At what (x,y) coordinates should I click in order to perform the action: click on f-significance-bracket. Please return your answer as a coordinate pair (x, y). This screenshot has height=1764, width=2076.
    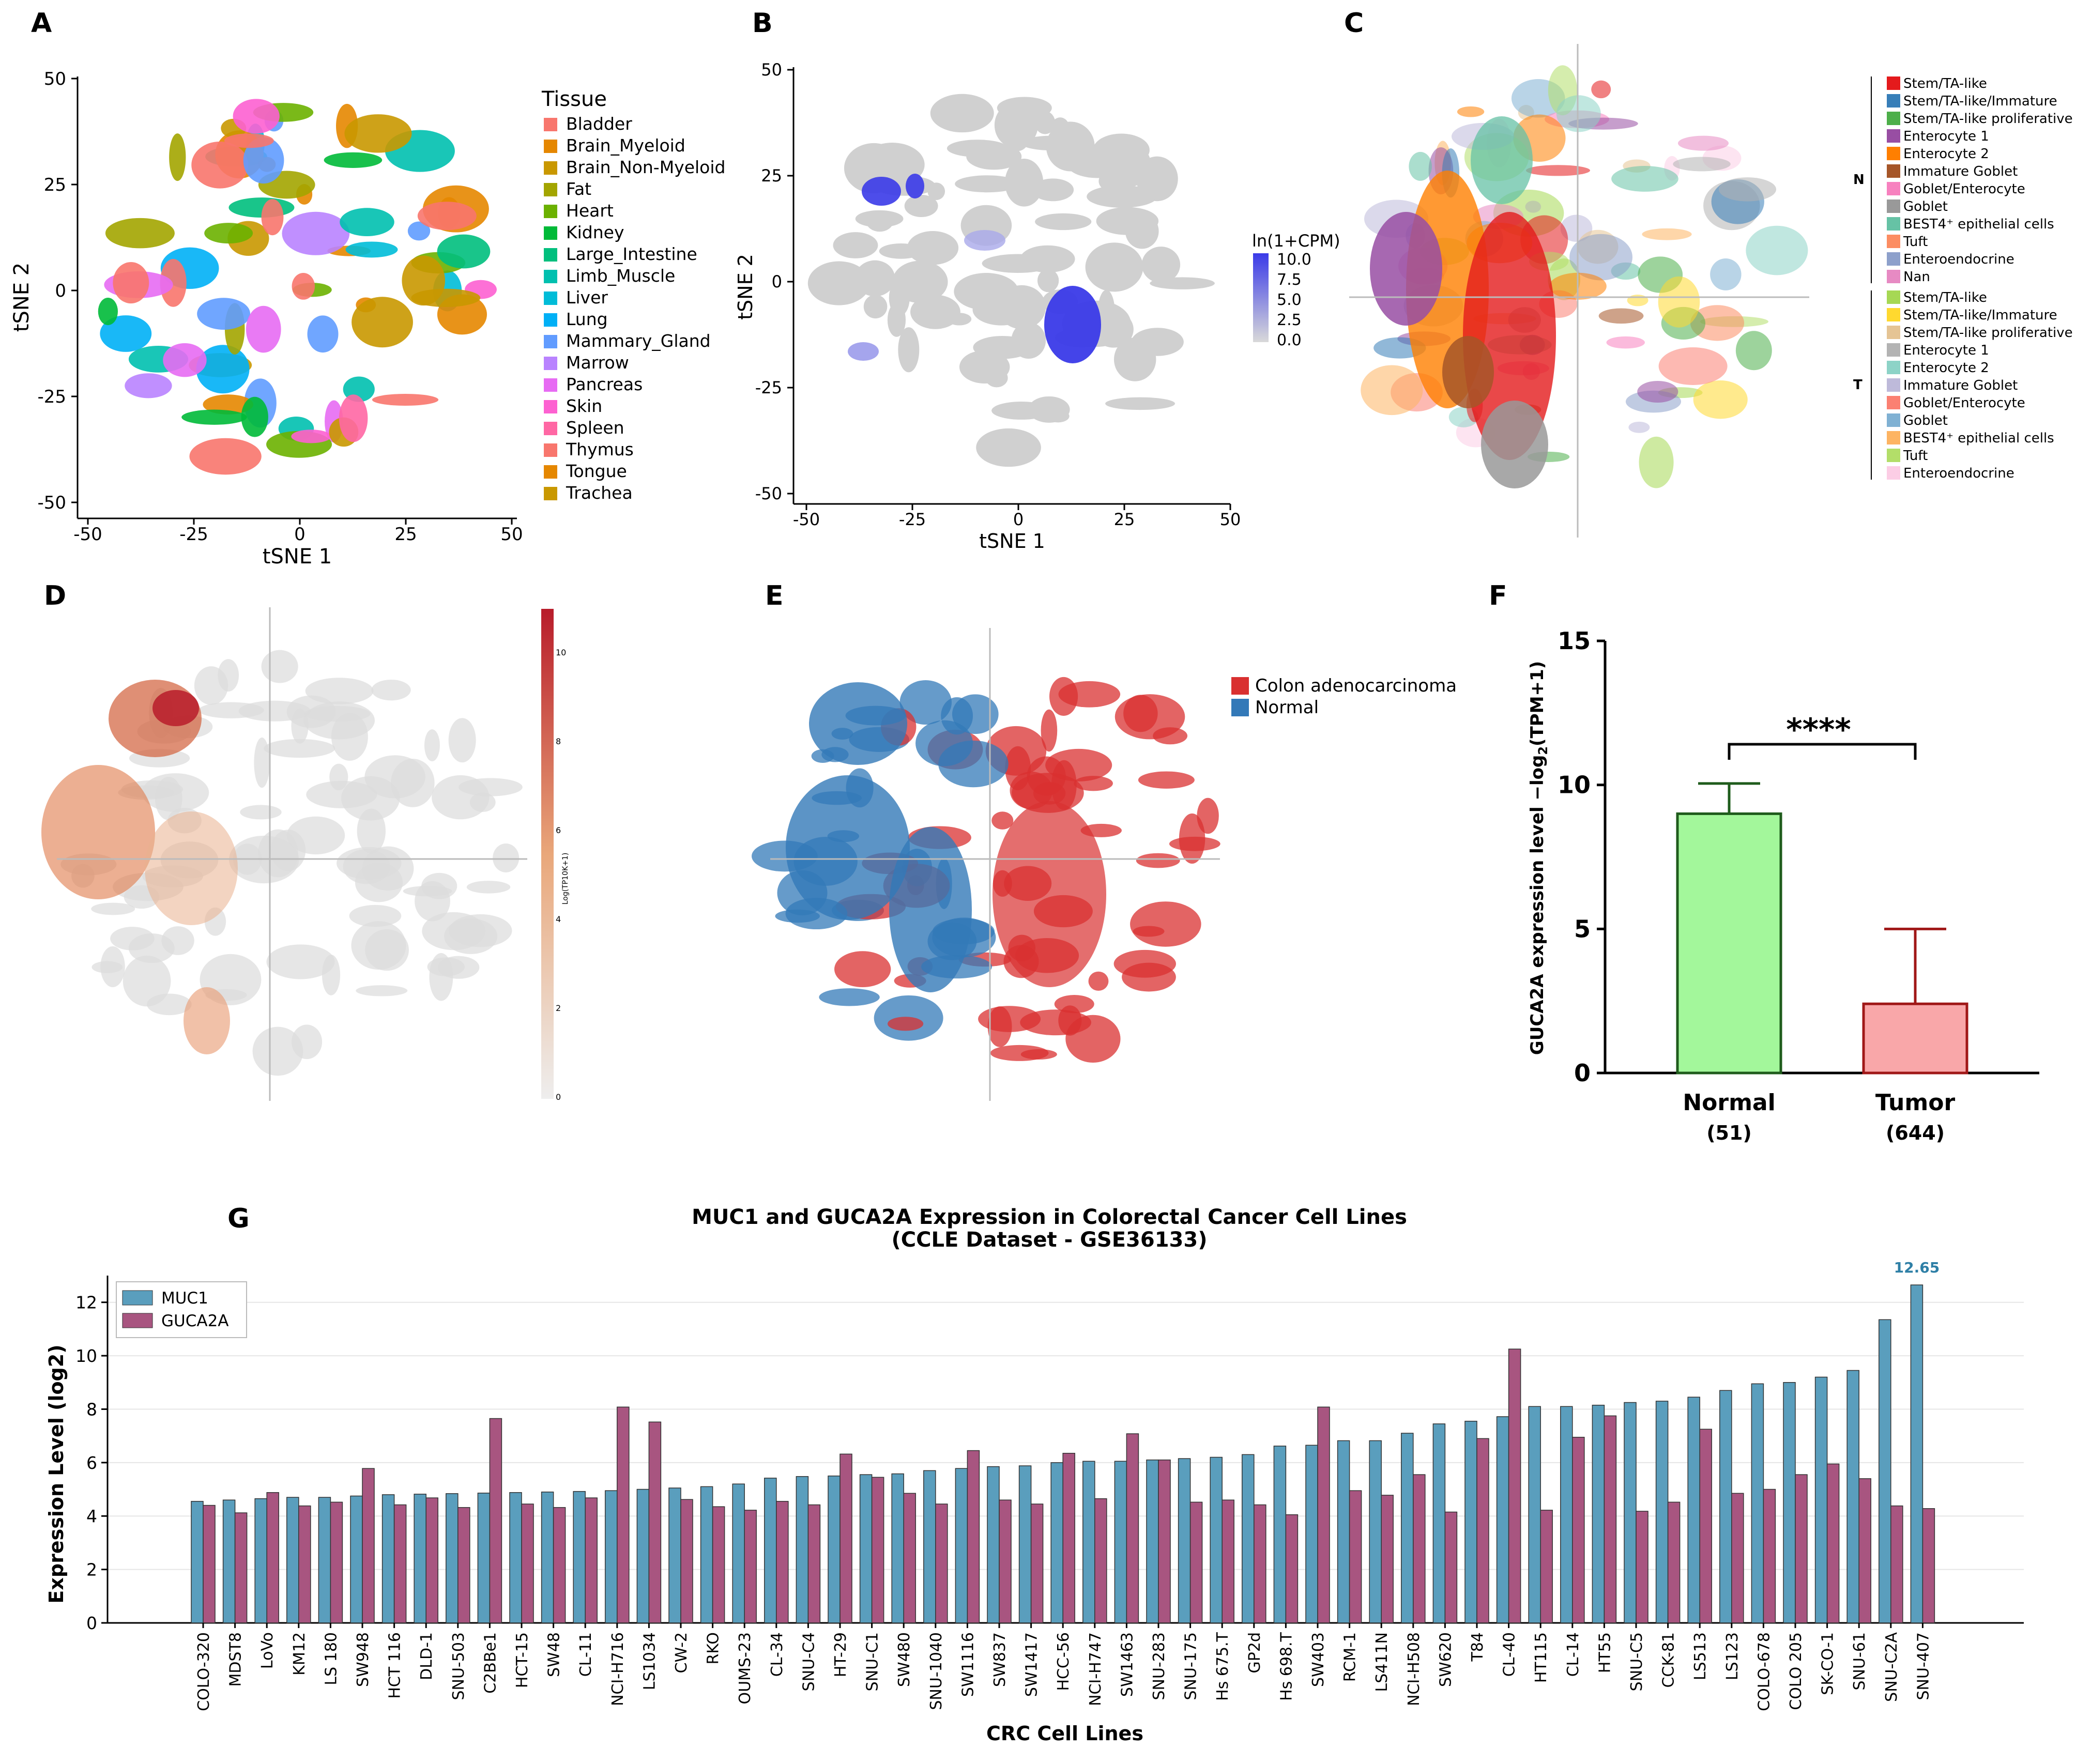
    Looking at the image, I should click on (1822, 751).